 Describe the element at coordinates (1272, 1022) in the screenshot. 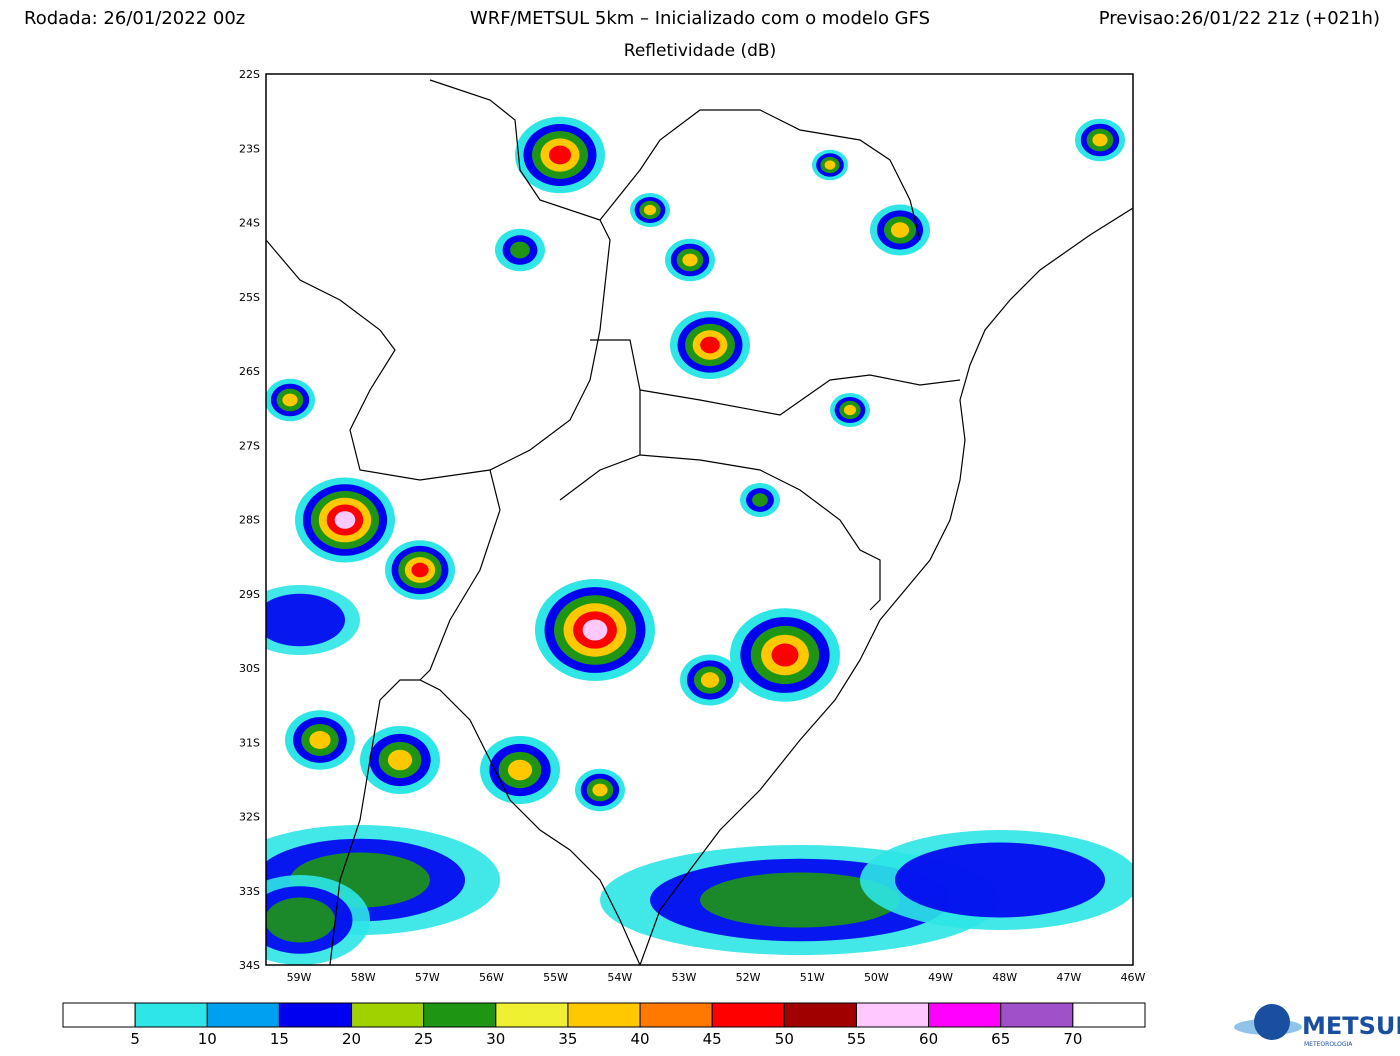

I see `logo-globe` at that location.